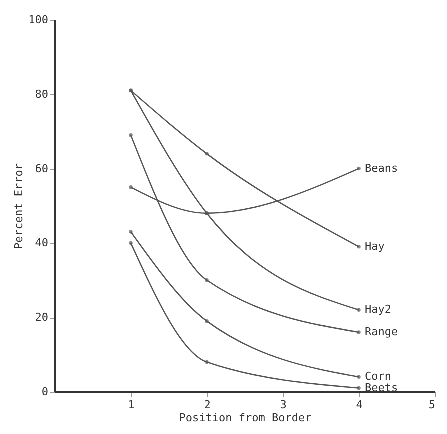  I want to click on y-tick-label: 0, so click(45, 392).